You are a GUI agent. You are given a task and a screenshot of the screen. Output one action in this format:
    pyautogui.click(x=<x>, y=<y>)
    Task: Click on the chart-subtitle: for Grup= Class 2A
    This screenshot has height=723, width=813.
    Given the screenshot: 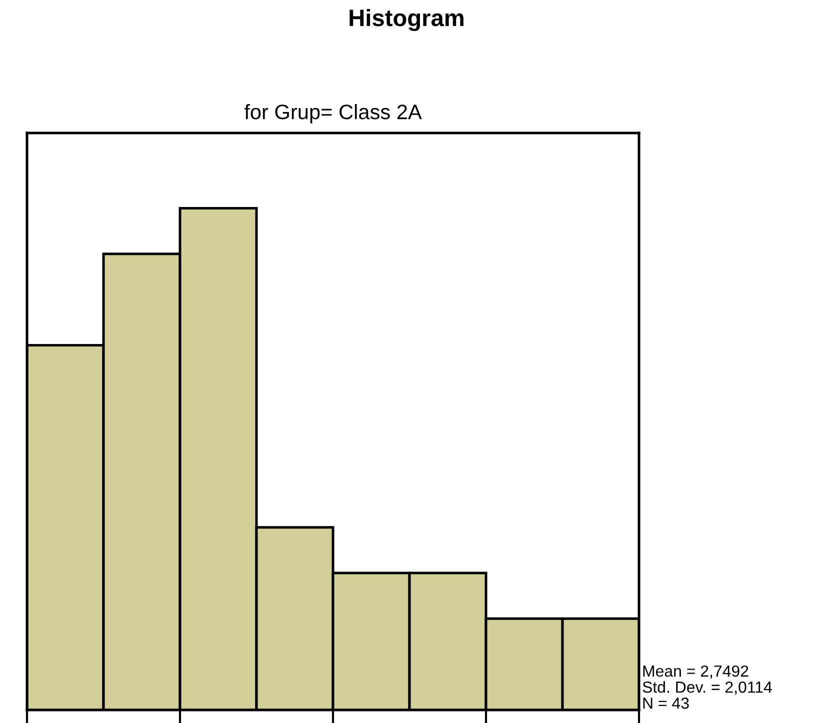 What is the action you would take?
    pyautogui.click(x=333, y=114)
    